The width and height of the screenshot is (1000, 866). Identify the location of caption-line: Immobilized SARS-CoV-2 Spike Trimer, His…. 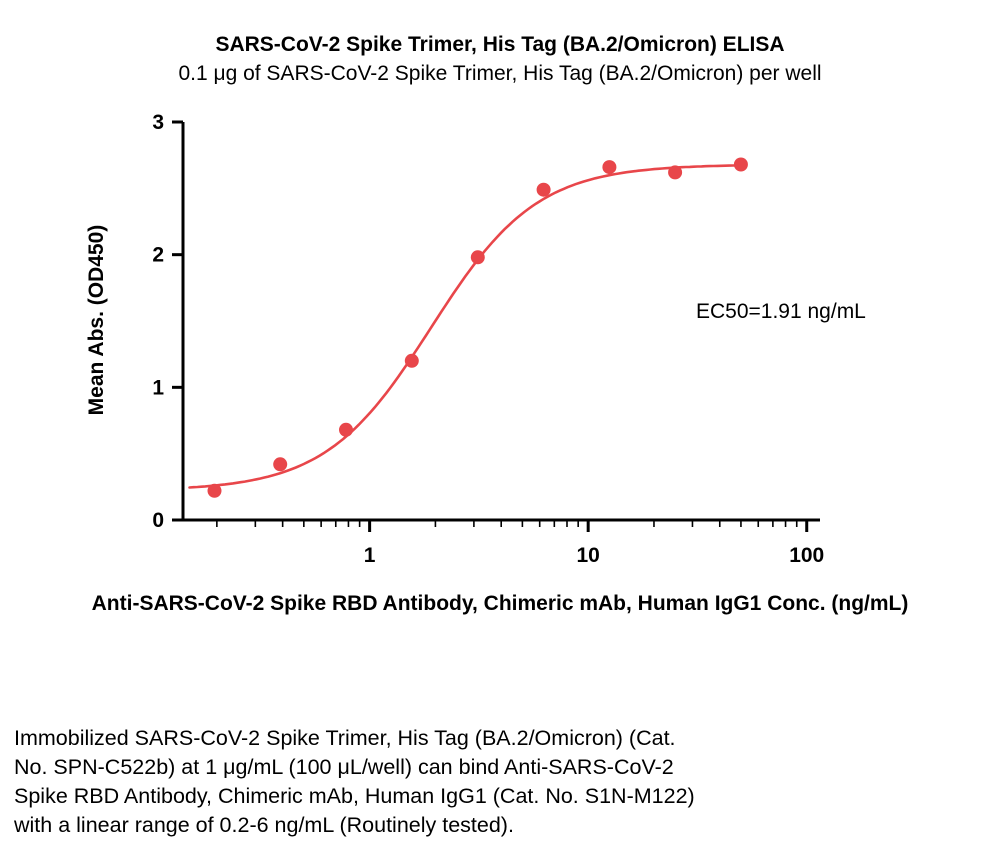
(345, 738).